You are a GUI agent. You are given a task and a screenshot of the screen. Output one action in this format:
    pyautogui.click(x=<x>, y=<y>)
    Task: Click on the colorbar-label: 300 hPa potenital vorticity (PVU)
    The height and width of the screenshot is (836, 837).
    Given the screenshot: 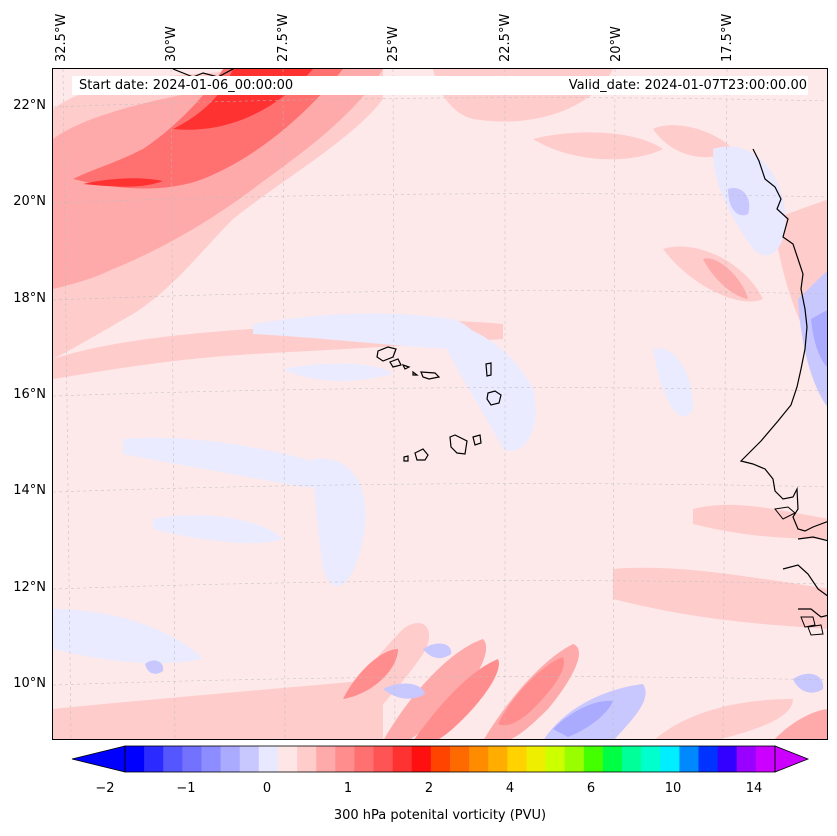 What is the action you would take?
    pyautogui.click(x=440, y=815)
    